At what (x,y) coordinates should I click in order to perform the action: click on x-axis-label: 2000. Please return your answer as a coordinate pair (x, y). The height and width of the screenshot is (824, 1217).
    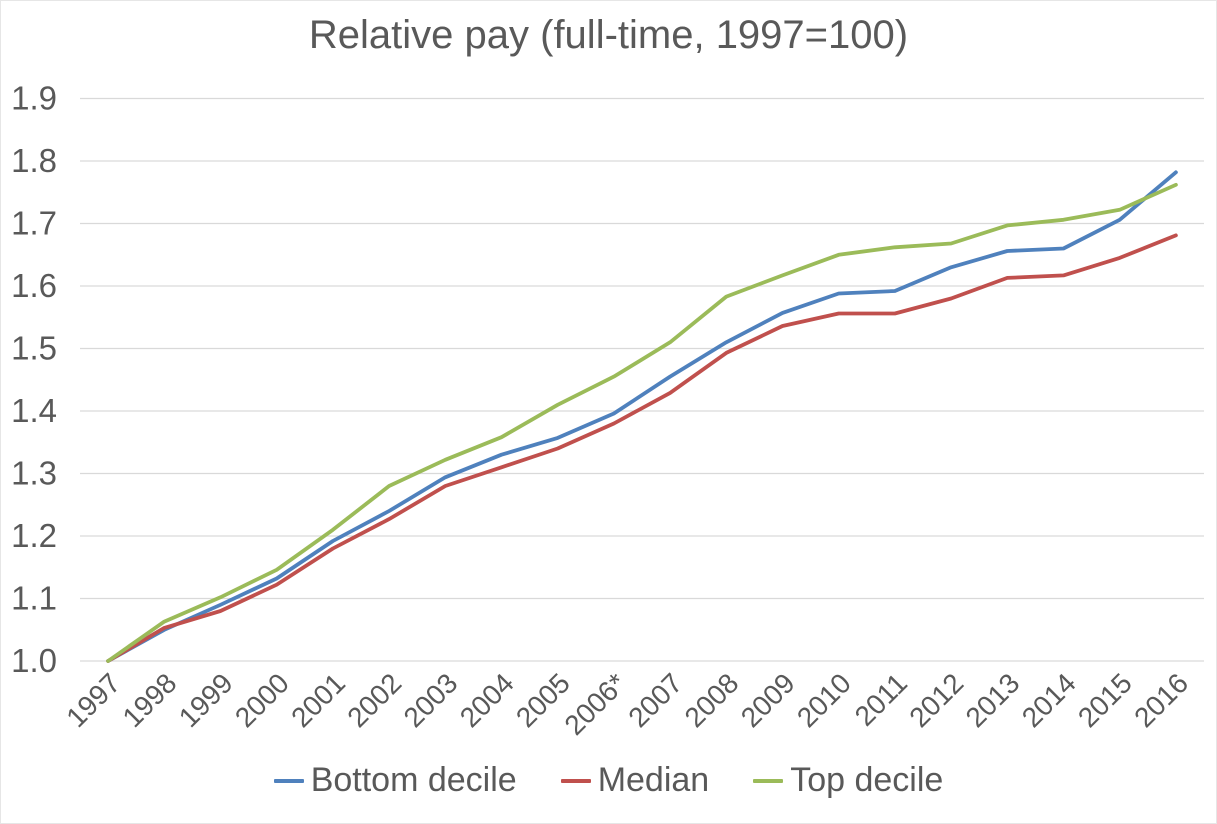
    Looking at the image, I should click on (262, 700).